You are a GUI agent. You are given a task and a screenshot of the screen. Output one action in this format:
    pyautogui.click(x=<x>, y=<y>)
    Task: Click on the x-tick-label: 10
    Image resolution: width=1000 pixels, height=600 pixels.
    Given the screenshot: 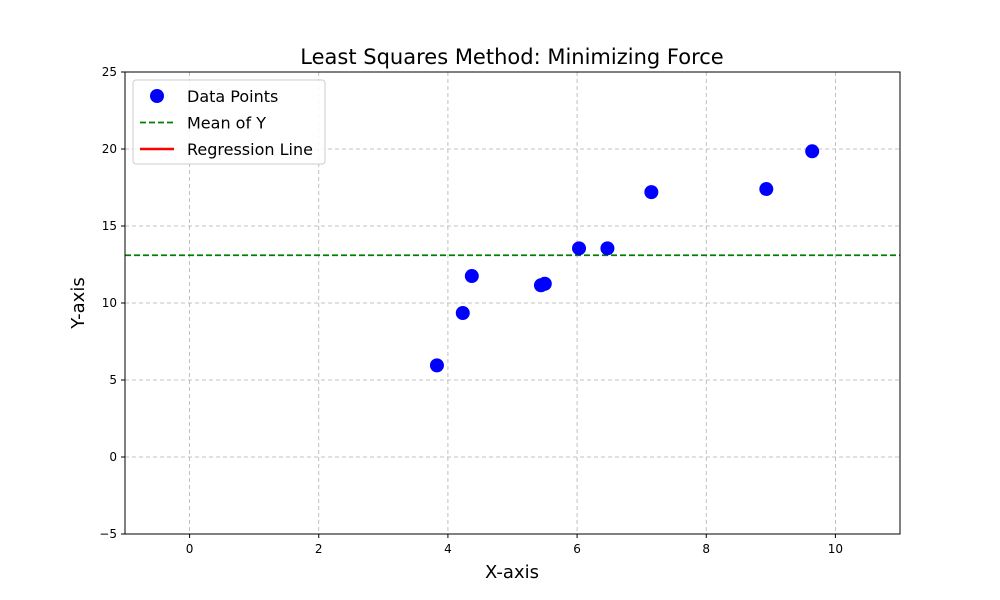 What is the action you would take?
    pyautogui.click(x=835, y=549)
    